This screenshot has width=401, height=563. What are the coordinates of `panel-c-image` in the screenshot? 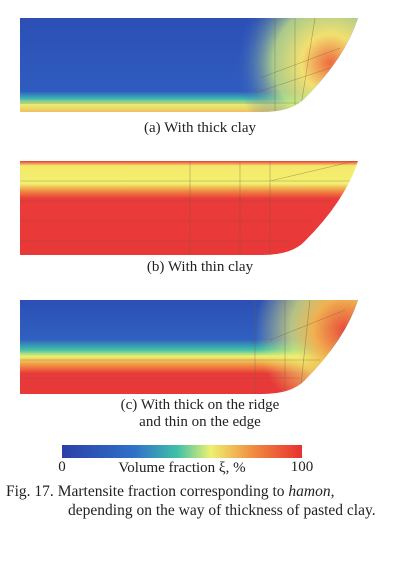 It's located at (189, 347).